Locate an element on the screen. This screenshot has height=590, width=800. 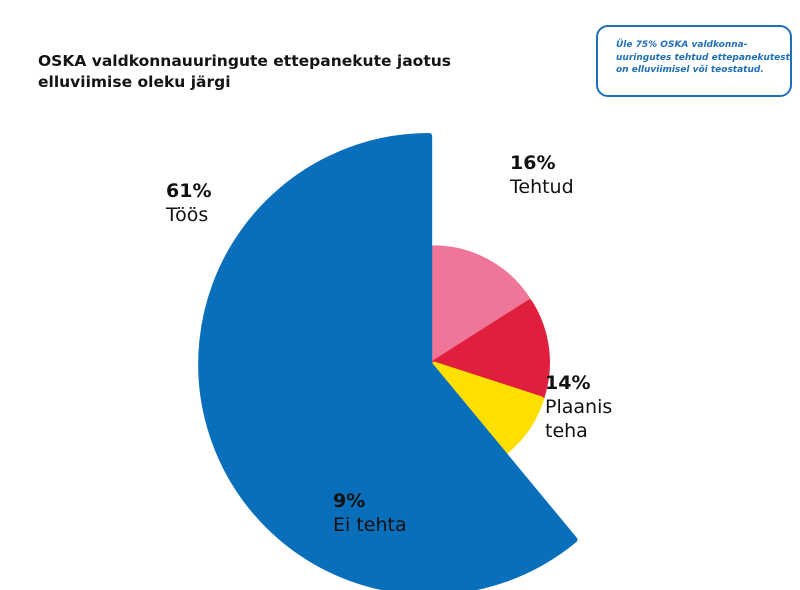
slice-label-tehtud-value: 16% is located at coordinates (533, 163).